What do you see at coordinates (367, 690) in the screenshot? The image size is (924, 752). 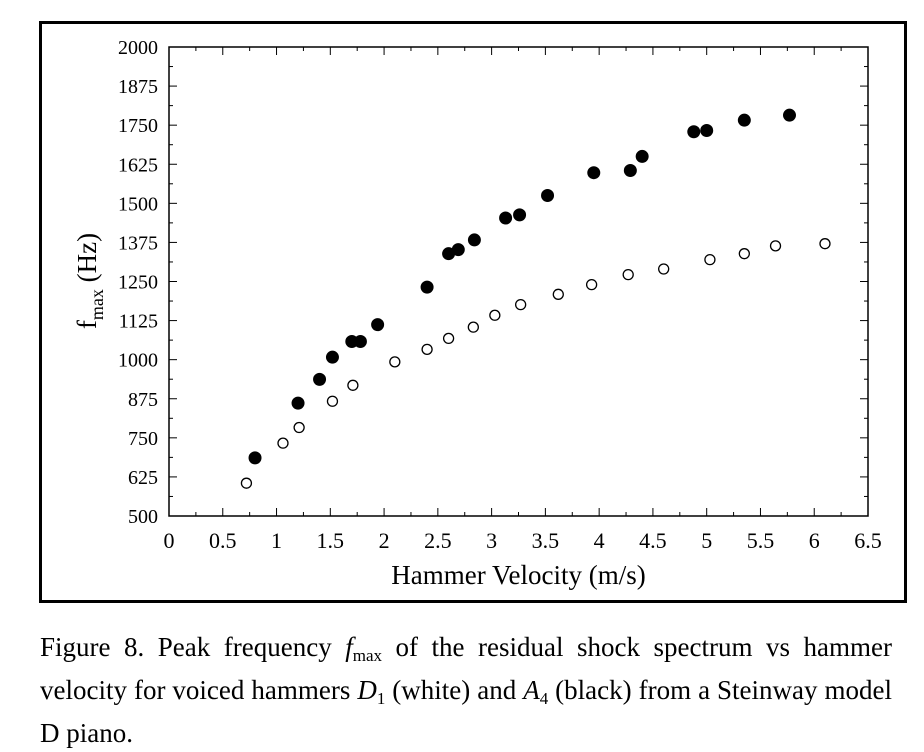 I see `caption-d-symbol: D` at bounding box center [367, 690].